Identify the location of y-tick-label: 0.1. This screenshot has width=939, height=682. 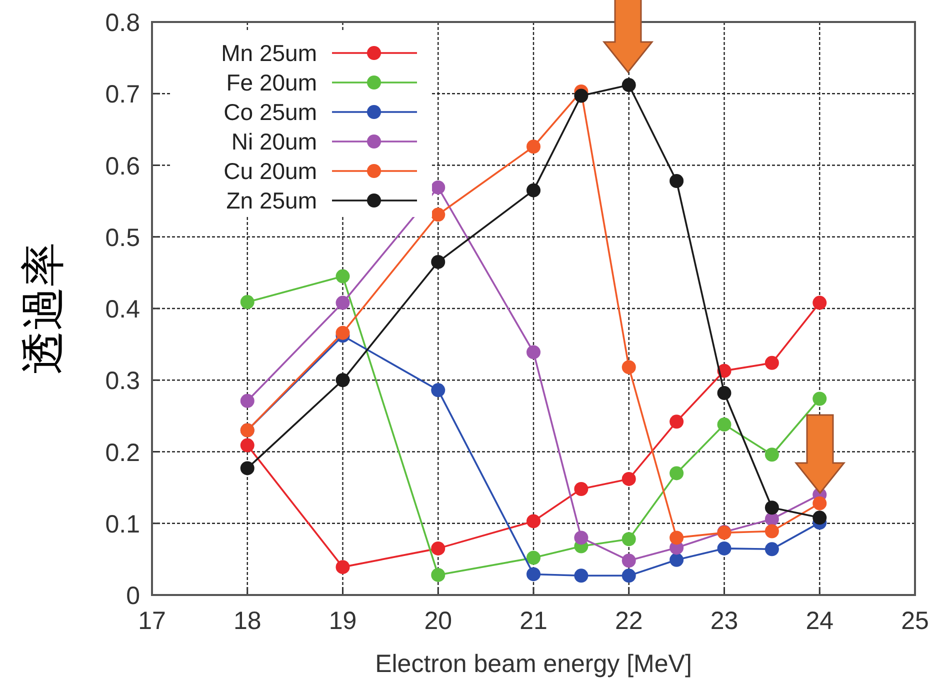
(122, 524).